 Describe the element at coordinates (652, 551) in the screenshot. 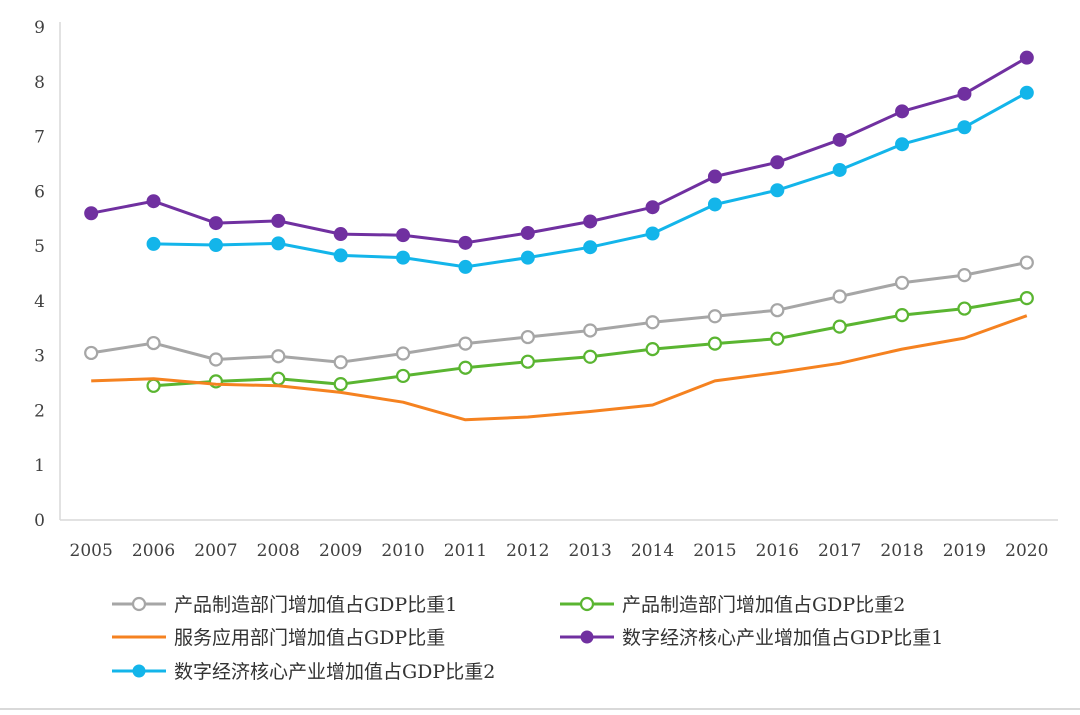

I see `x-tick-label: 2014` at that location.